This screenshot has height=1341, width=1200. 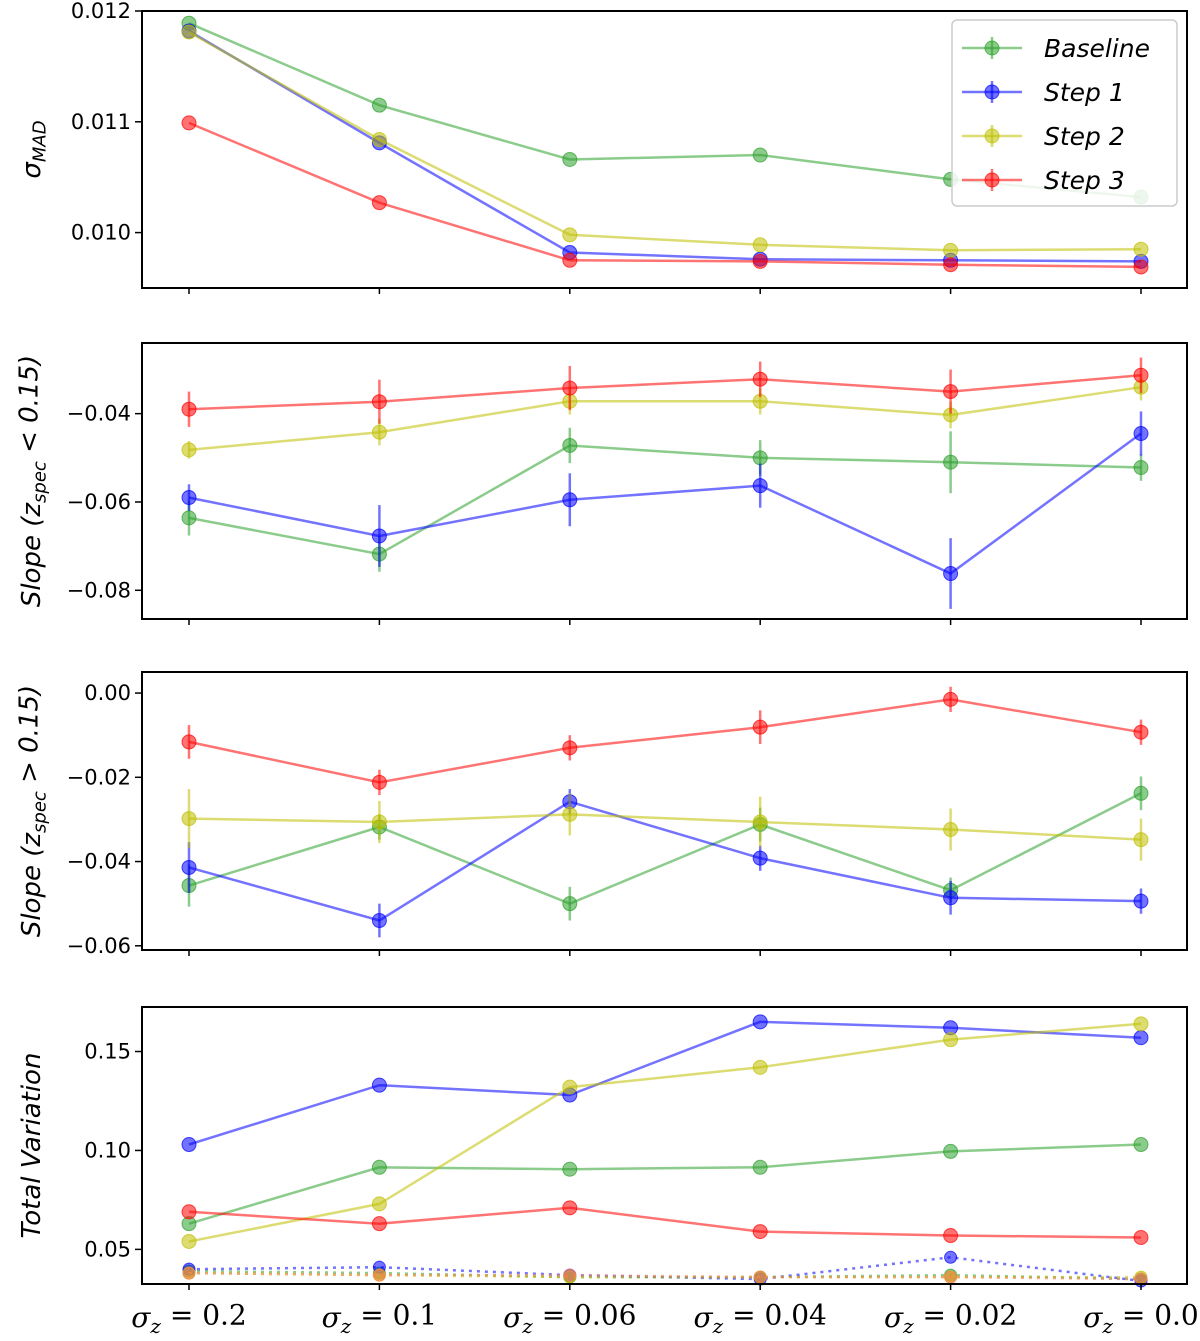 I want to click on y-tick-label: 0.00, so click(x=107, y=693).